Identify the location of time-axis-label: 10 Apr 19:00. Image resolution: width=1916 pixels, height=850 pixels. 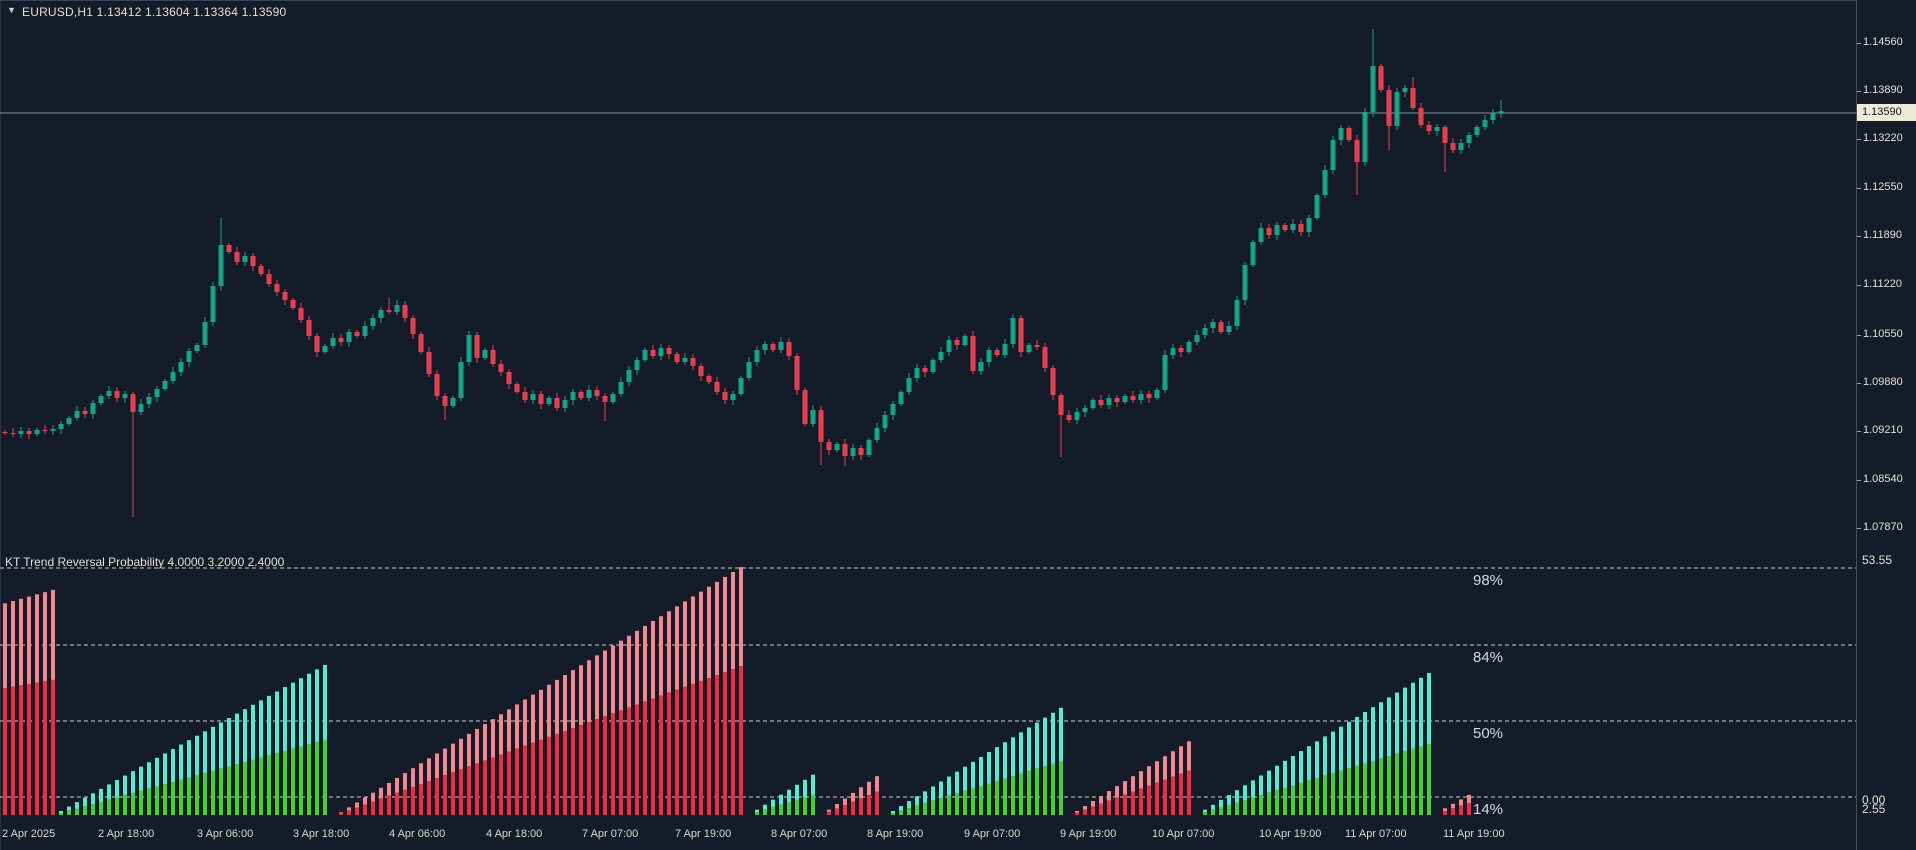
(1290, 834).